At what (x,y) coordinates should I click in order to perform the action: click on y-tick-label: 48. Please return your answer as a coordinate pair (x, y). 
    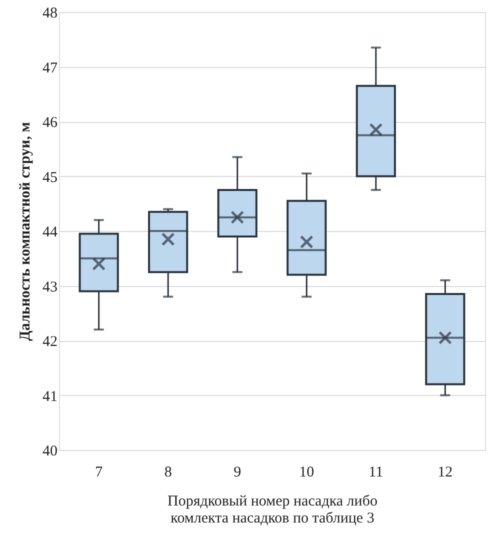
    Looking at the image, I should click on (50, 14).